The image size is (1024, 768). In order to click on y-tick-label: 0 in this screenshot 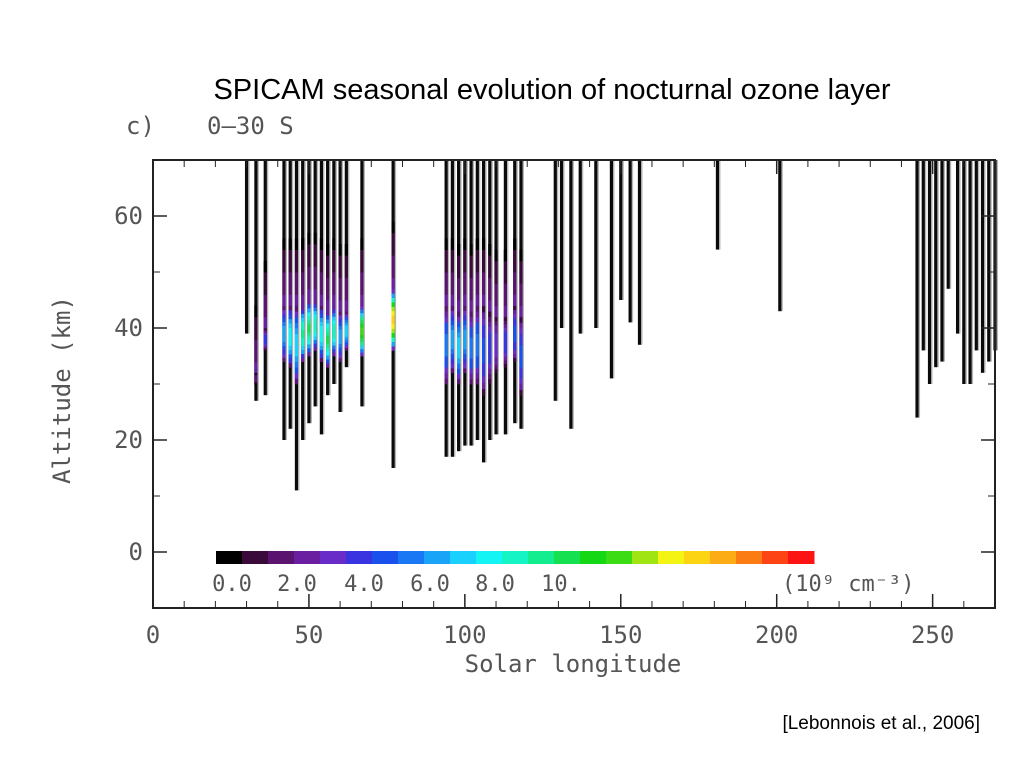, I will do `click(136, 552)`.